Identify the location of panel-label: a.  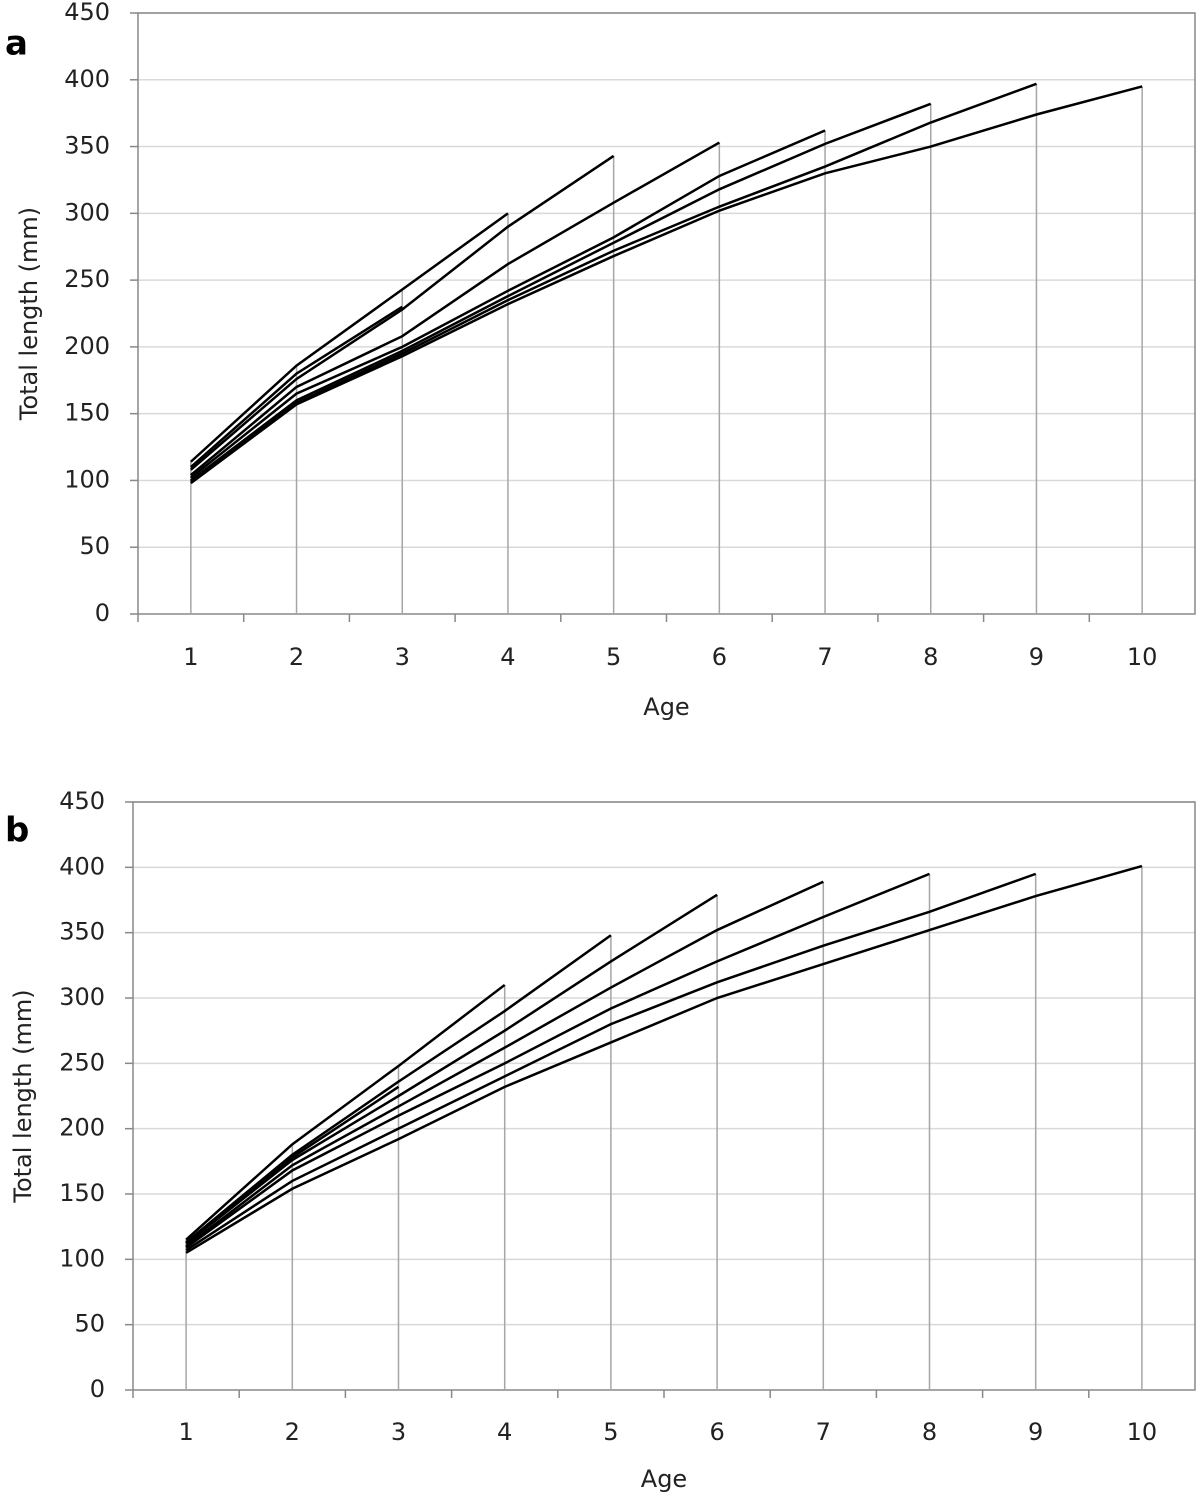
(16, 44).